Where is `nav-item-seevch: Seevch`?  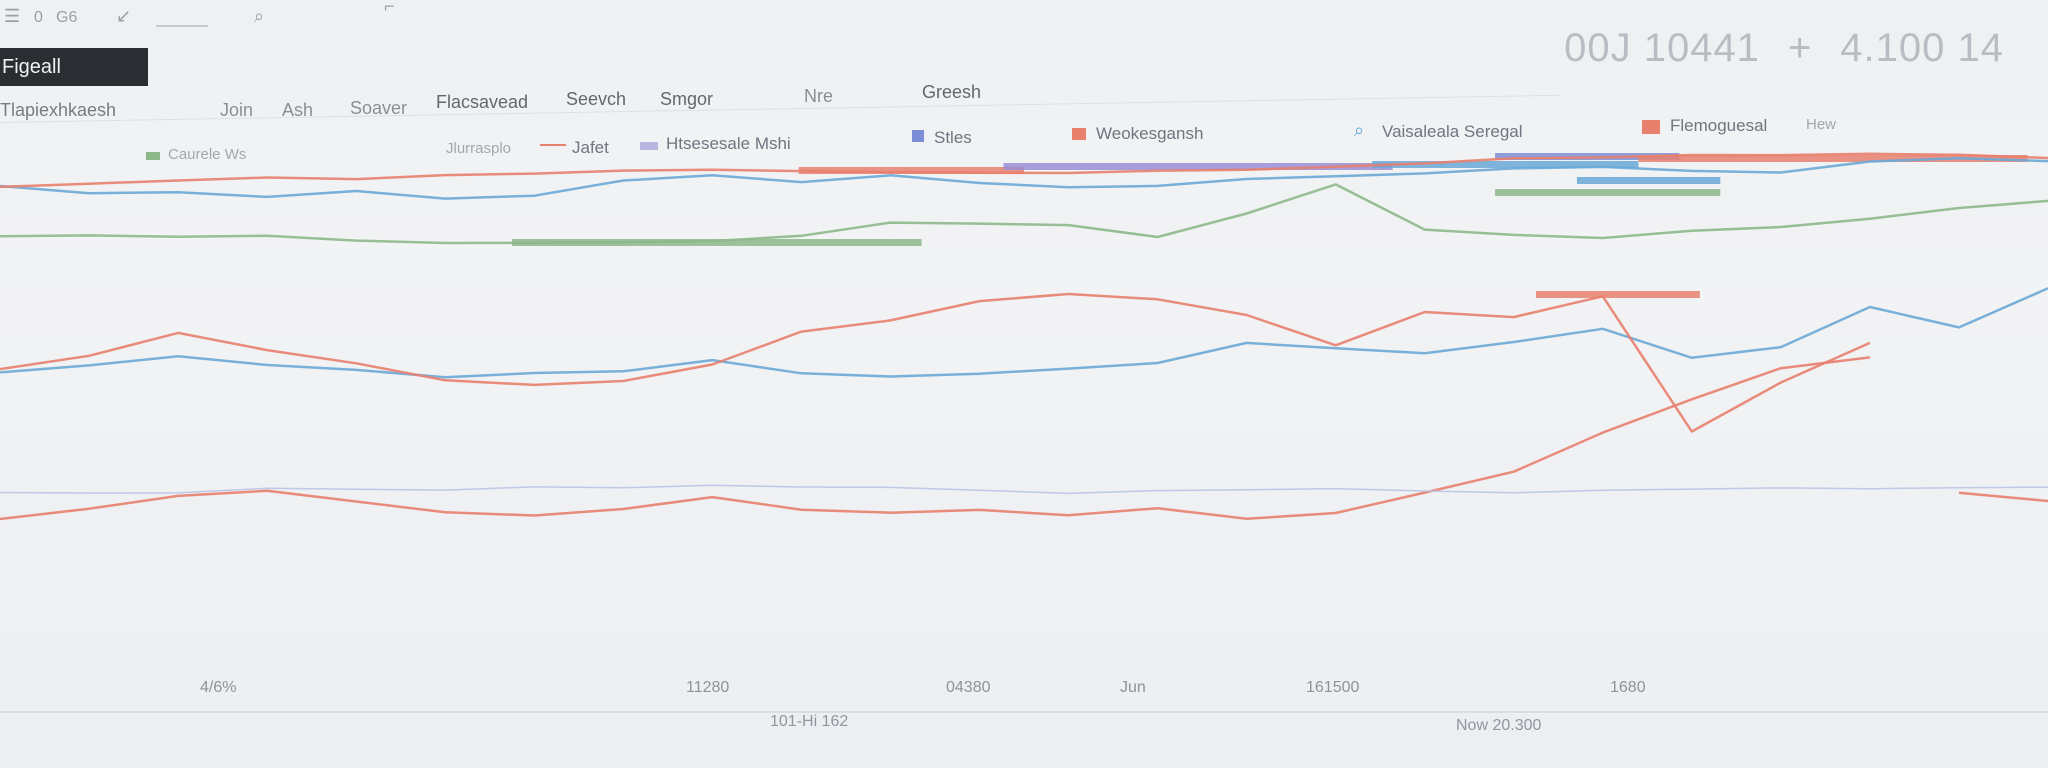 nav-item-seevch: Seevch is located at coordinates (596, 99).